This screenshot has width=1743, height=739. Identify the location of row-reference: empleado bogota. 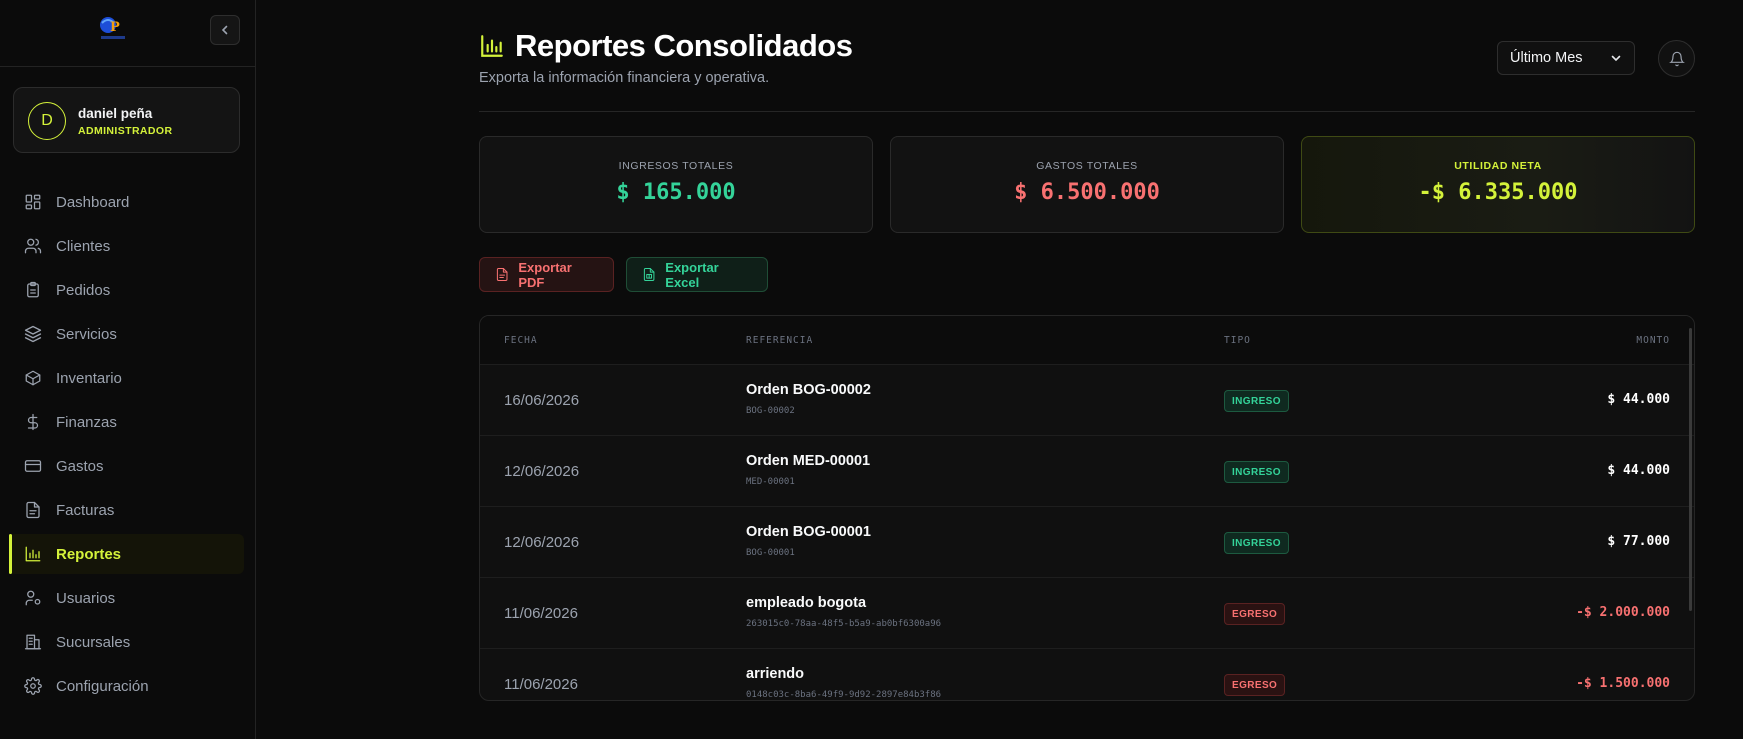
(806, 603).